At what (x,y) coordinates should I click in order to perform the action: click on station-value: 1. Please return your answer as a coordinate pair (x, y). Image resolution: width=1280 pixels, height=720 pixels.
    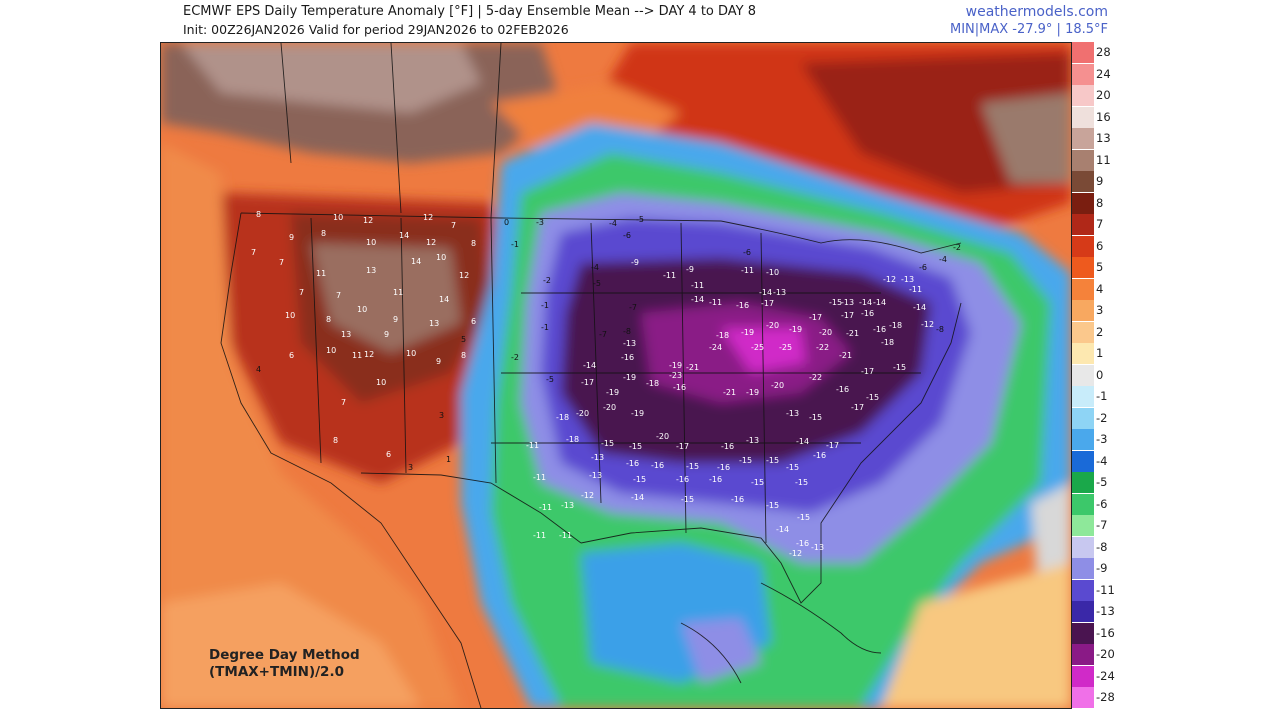
    Looking at the image, I should click on (449, 459).